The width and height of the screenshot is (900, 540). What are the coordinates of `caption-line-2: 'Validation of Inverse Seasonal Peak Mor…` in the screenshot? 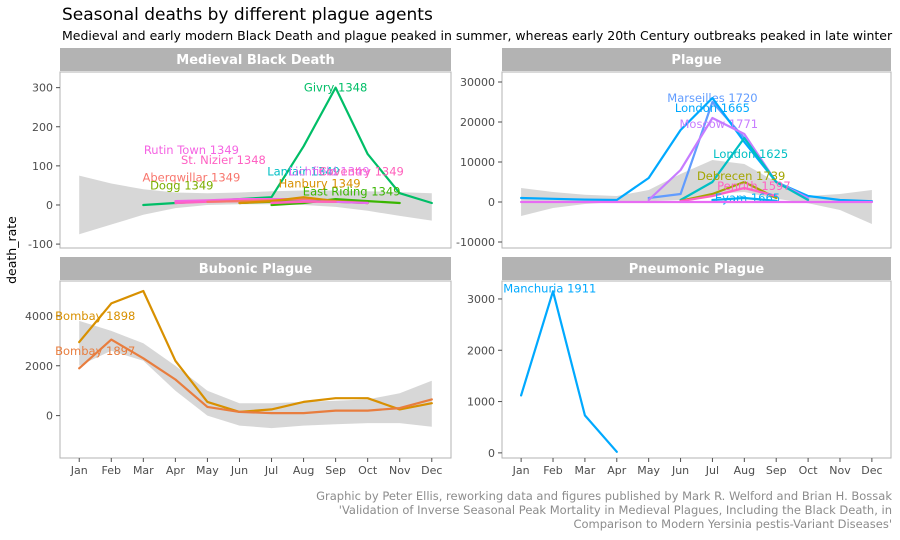 It's located at (615, 510).